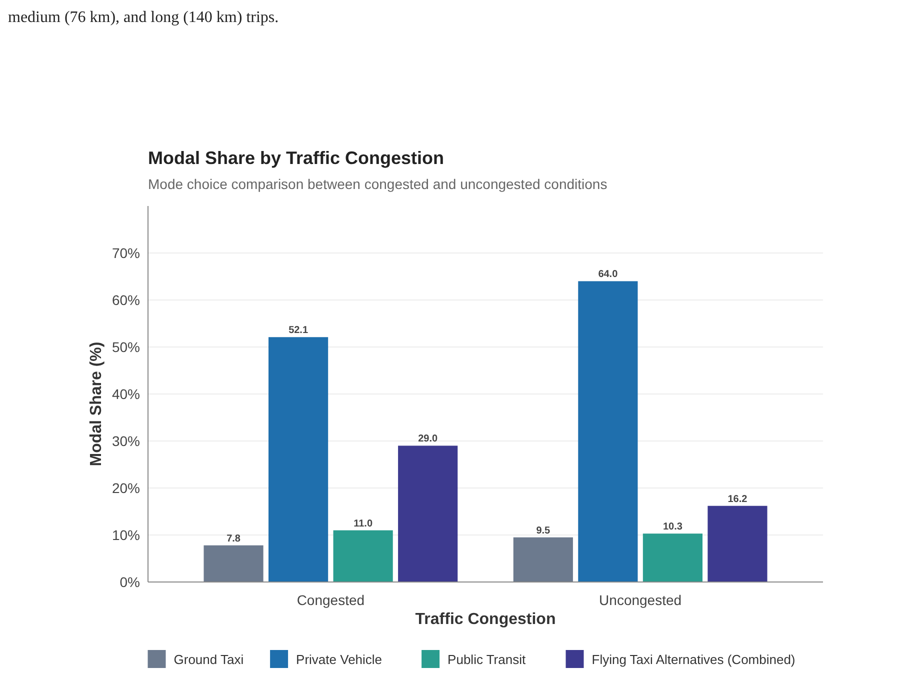  I want to click on x-axis-title: Traffic Congestion, so click(485, 619).